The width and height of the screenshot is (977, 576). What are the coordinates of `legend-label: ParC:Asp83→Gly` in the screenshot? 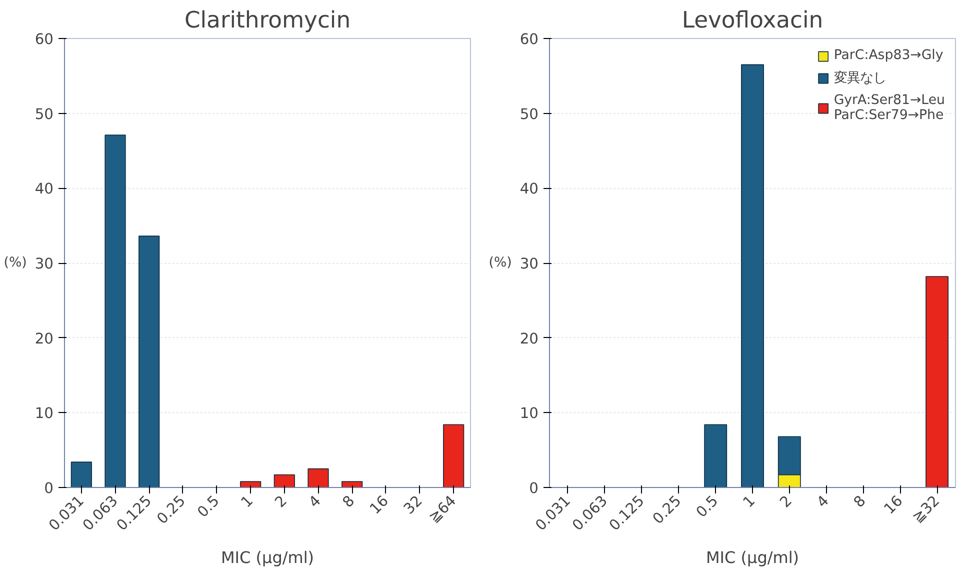 It's located at (889, 55).